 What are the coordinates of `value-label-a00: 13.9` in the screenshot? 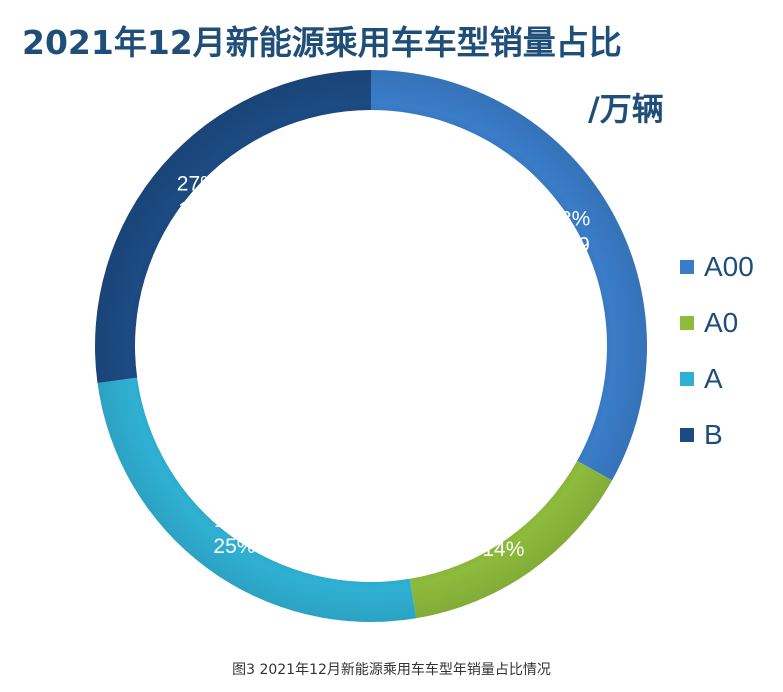 It's located at (569, 245).